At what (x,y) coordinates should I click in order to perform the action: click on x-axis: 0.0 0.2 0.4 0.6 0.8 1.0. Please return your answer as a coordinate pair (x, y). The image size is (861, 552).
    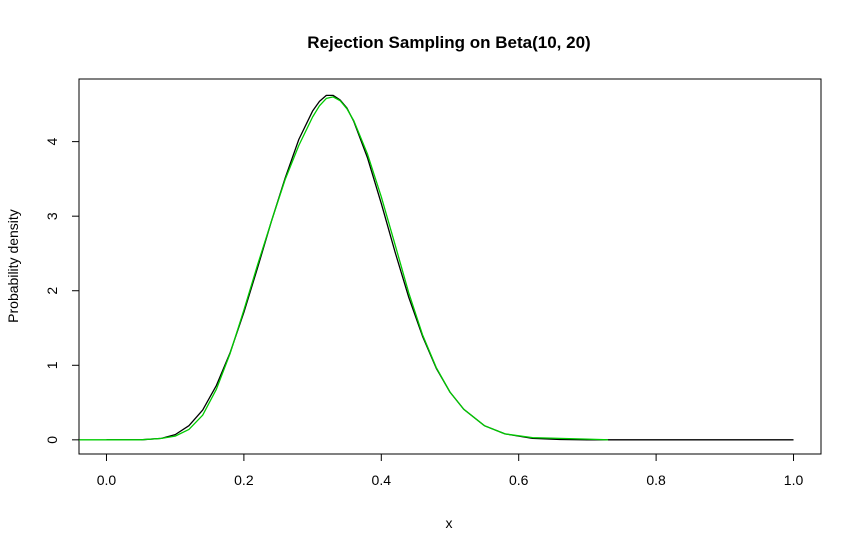
    Looking at the image, I should click on (450, 470).